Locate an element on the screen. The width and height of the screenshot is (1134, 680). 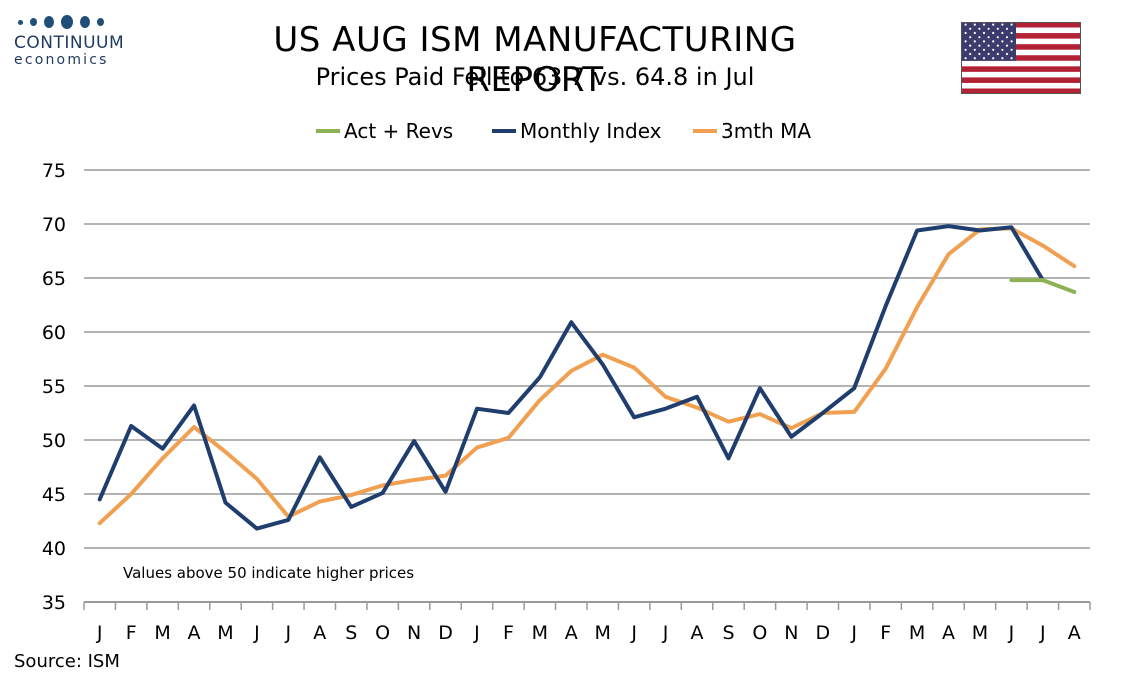
logo-dots is located at coordinates (74, 22).